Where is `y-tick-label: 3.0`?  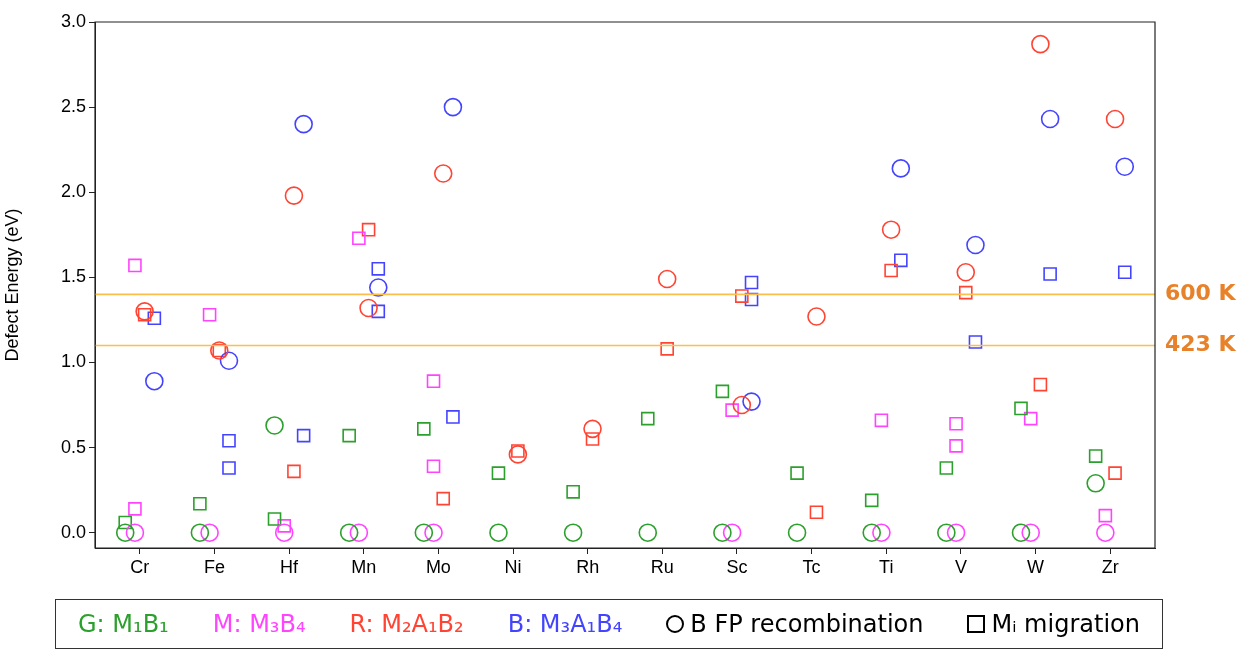 y-tick-label: 3.0 is located at coordinates (73, 20).